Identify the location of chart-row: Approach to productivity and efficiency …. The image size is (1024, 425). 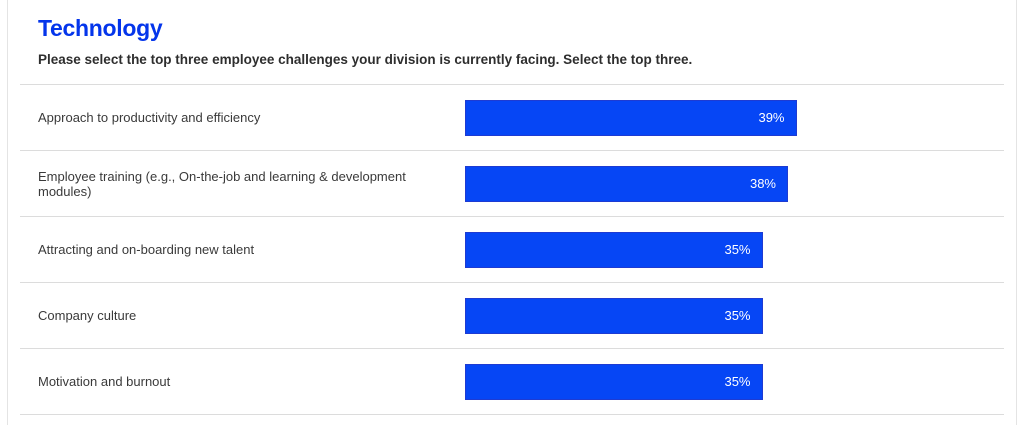
(512, 117).